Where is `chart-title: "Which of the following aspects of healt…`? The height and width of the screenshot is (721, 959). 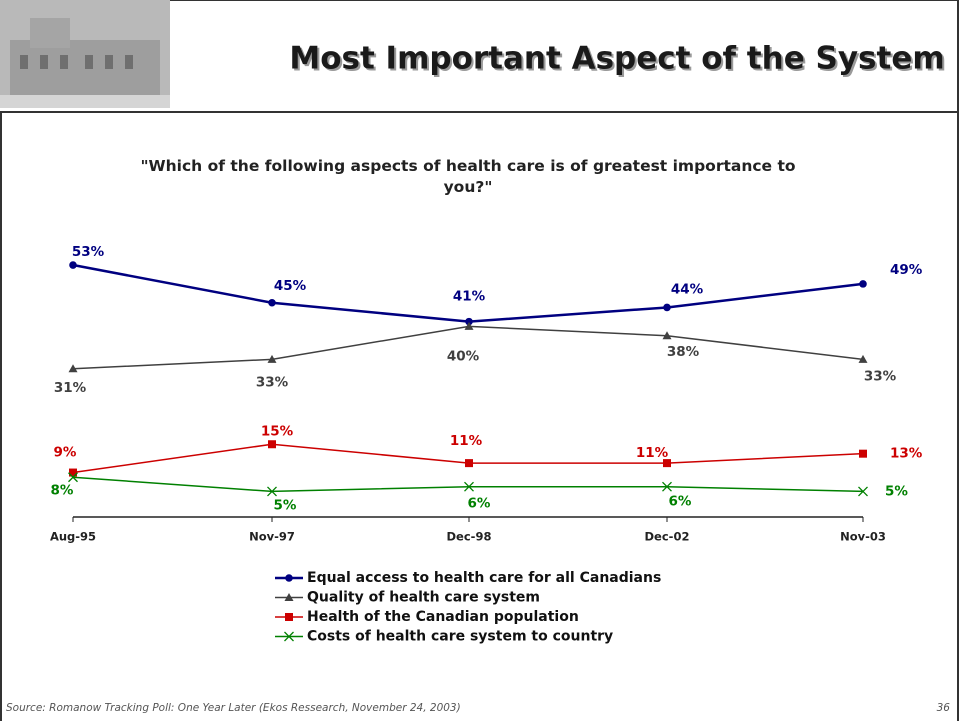 chart-title: "Which of the following aspects of healt… is located at coordinates (467, 176).